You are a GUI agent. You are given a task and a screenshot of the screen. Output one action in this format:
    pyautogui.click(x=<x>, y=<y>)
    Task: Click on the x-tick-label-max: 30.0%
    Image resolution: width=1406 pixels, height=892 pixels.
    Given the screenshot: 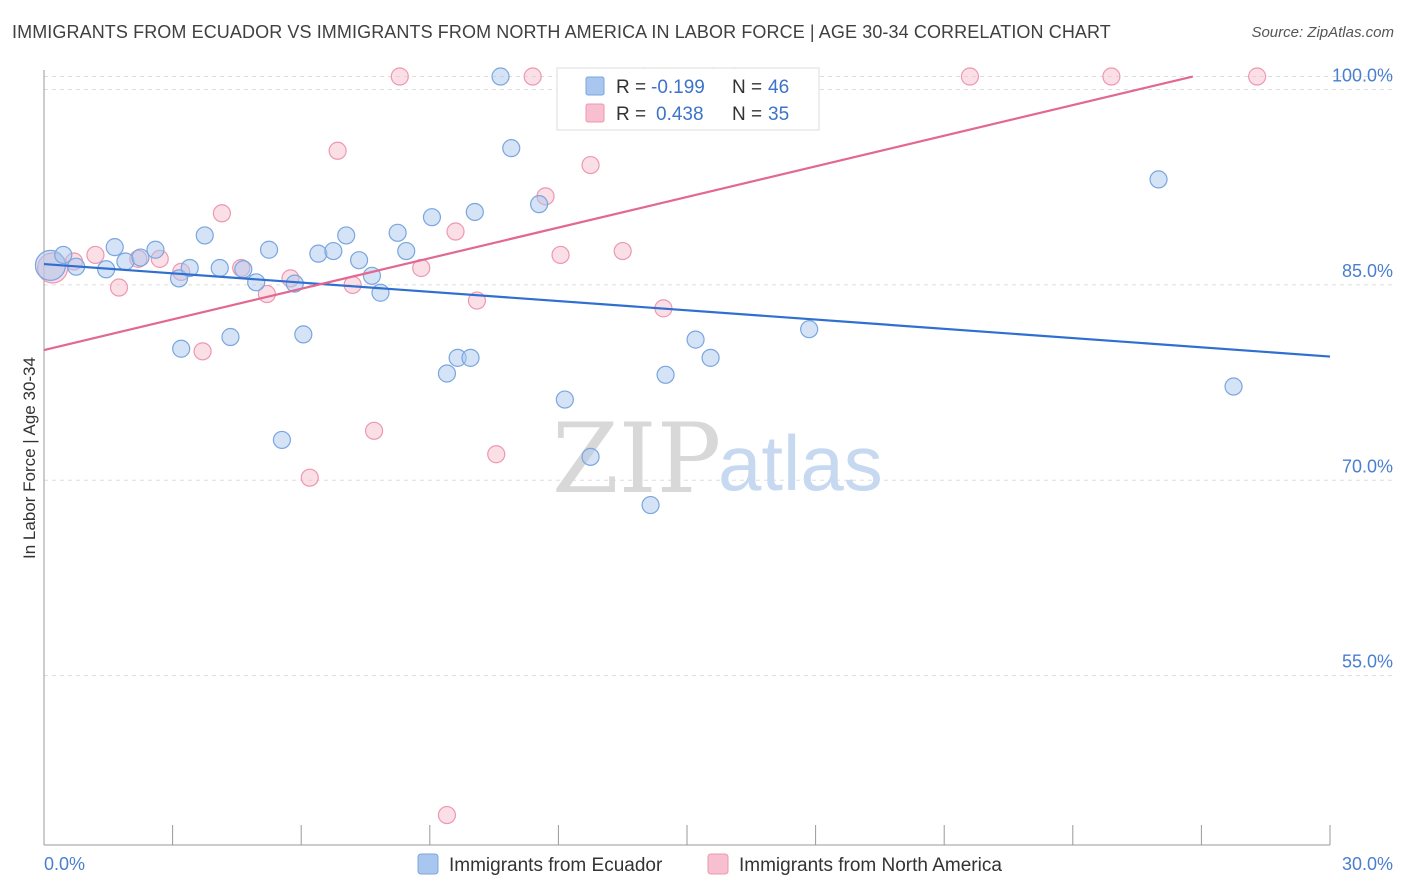 What is the action you would take?
    pyautogui.click(x=1367, y=864)
    